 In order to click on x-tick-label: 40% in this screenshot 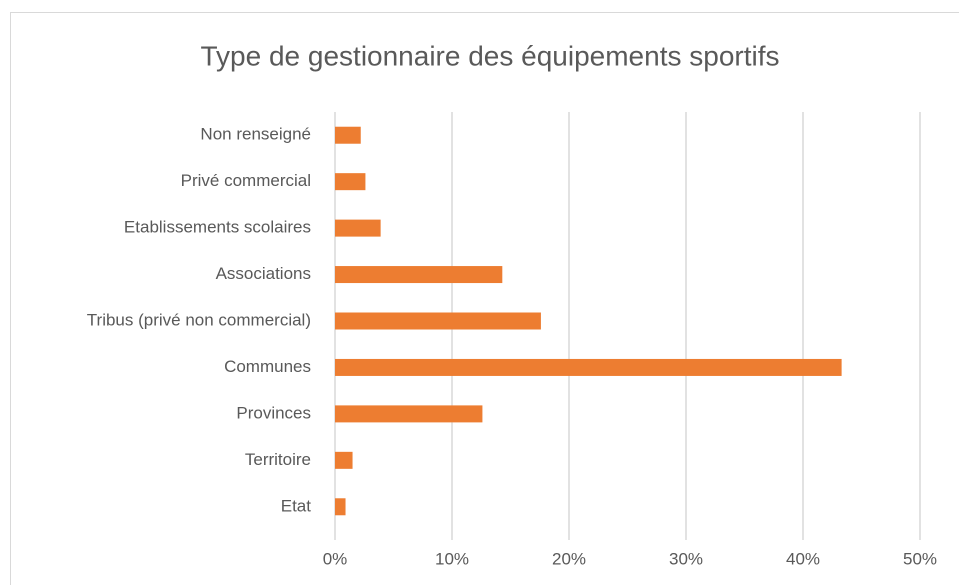, I will do `click(803, 558)`.